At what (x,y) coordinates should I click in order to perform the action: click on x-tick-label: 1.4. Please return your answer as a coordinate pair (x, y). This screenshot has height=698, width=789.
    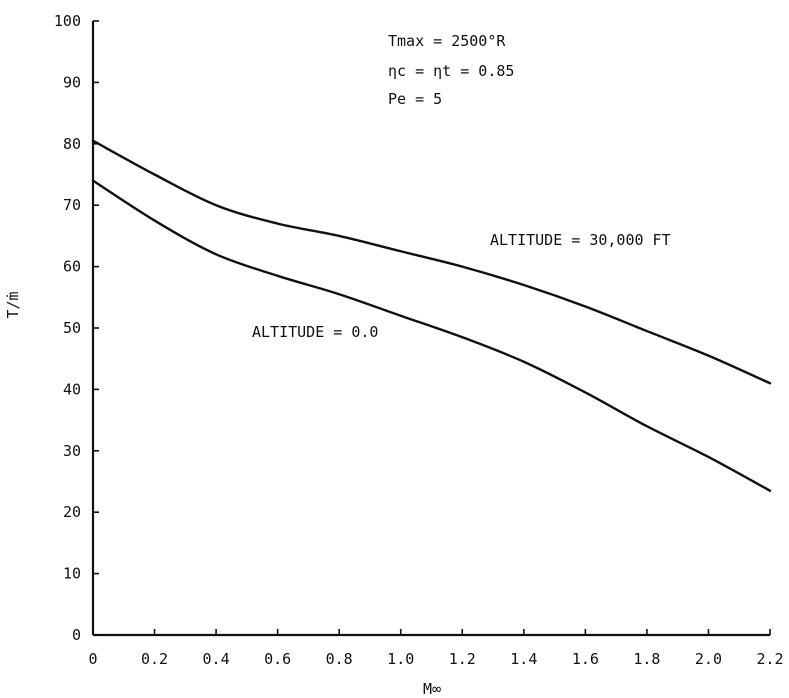
    Looking at the image, I should click on (523, 659).